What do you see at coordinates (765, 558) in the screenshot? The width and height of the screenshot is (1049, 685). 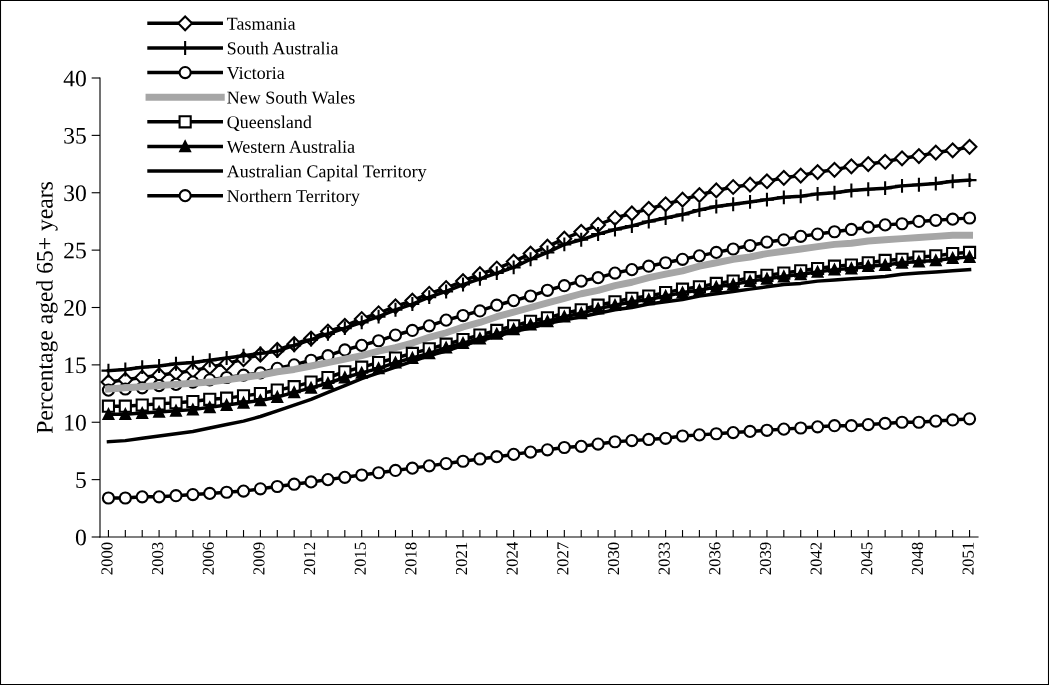 I see `x-tick-label: 2039` at bounding box center [765, 558].